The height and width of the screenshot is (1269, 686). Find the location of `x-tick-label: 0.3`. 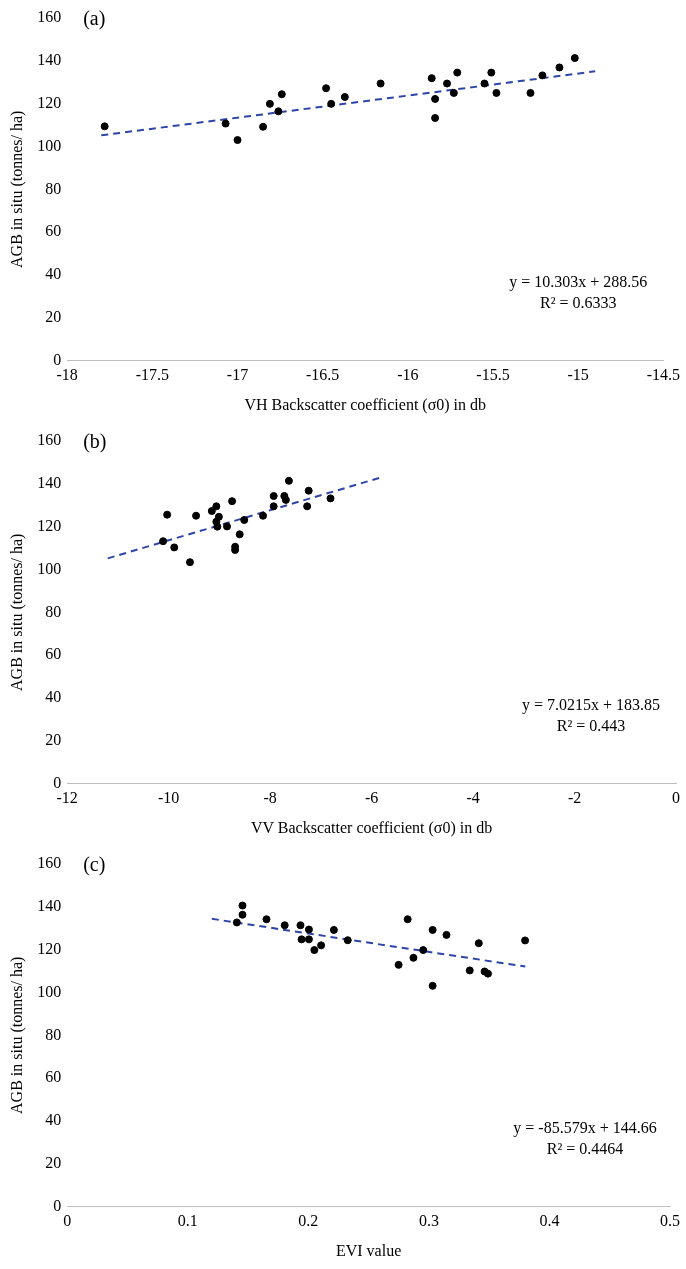

x-tick-label: 0.3 is located at coordinates (428, 1221).